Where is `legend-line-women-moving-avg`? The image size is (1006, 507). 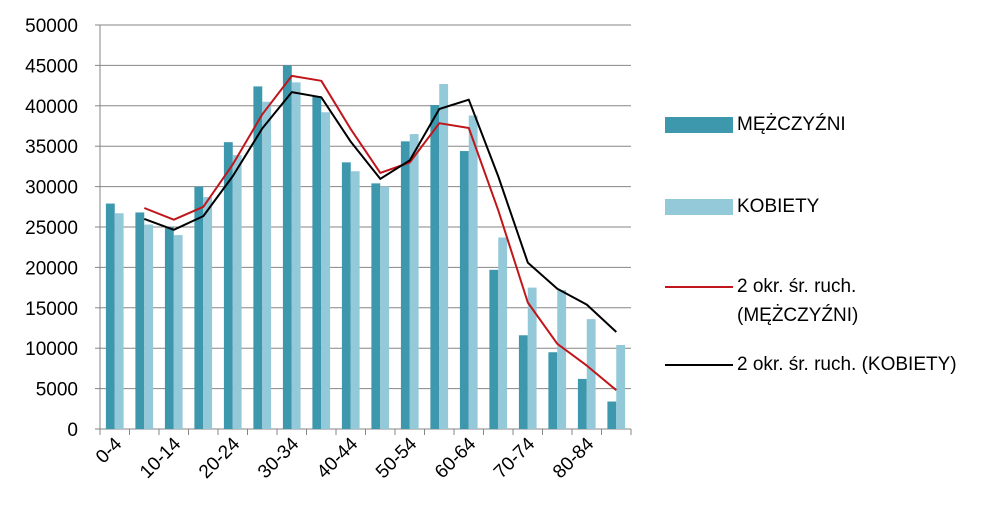
legend-line-women-moving-avg is located at coordinates (699, 365).